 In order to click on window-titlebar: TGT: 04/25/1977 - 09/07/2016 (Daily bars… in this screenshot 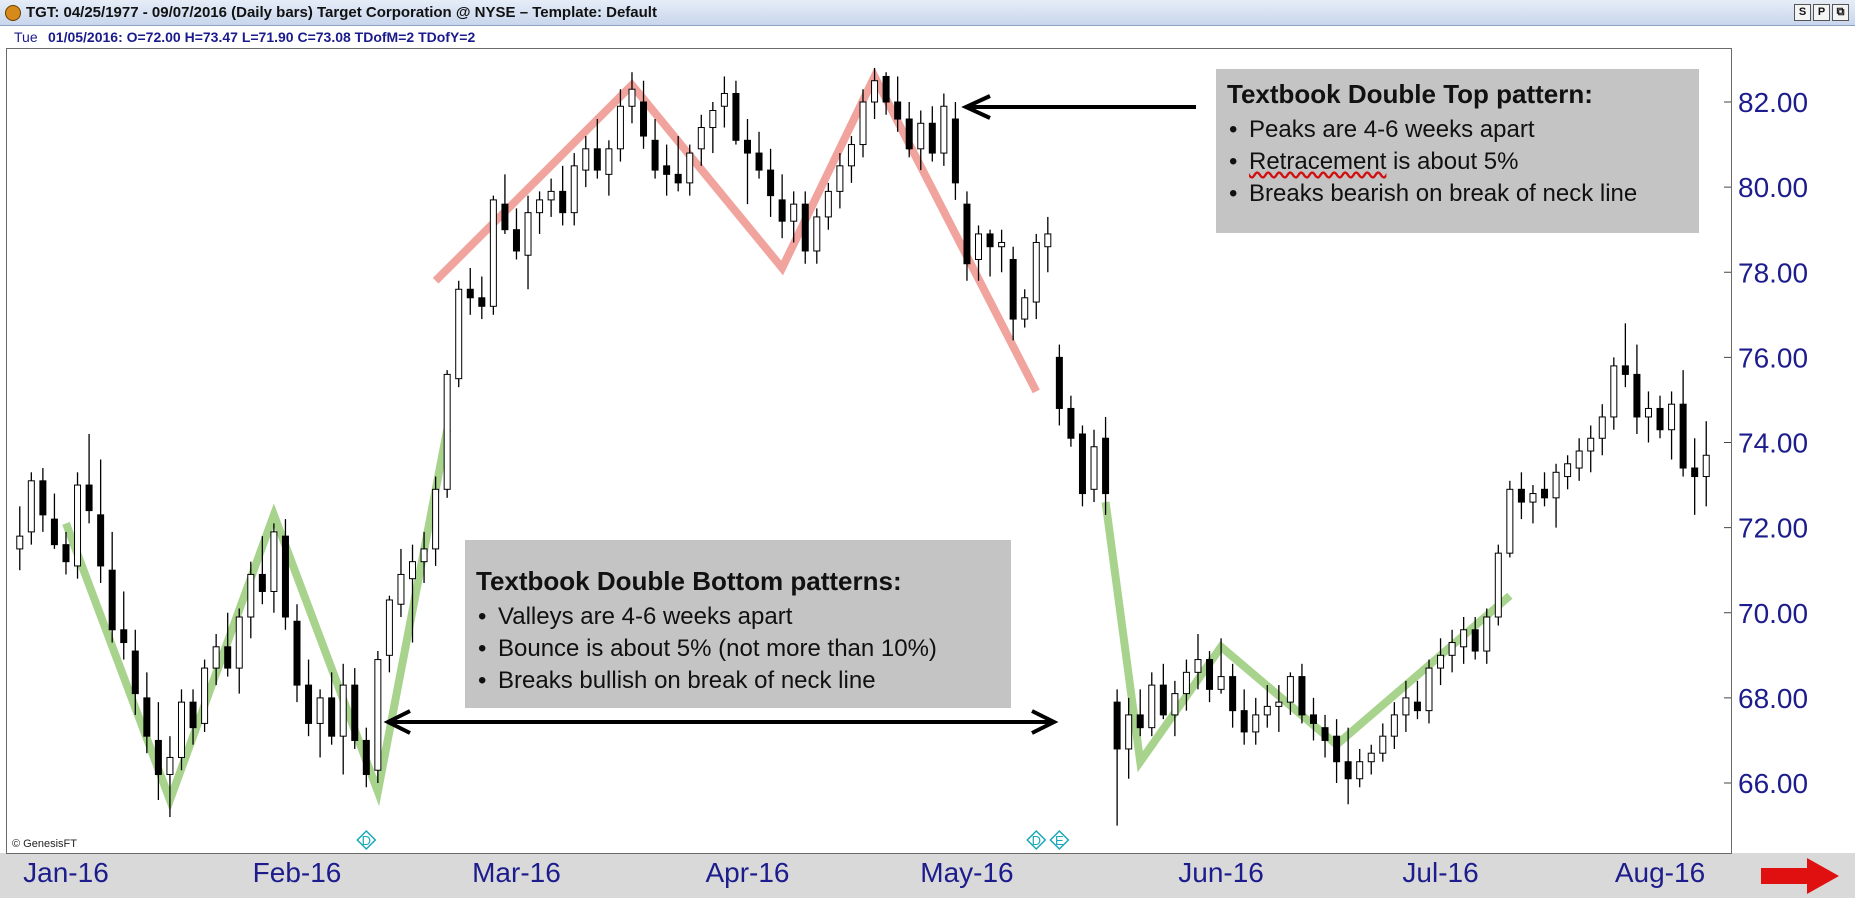, I will do `click(927, 13)`.